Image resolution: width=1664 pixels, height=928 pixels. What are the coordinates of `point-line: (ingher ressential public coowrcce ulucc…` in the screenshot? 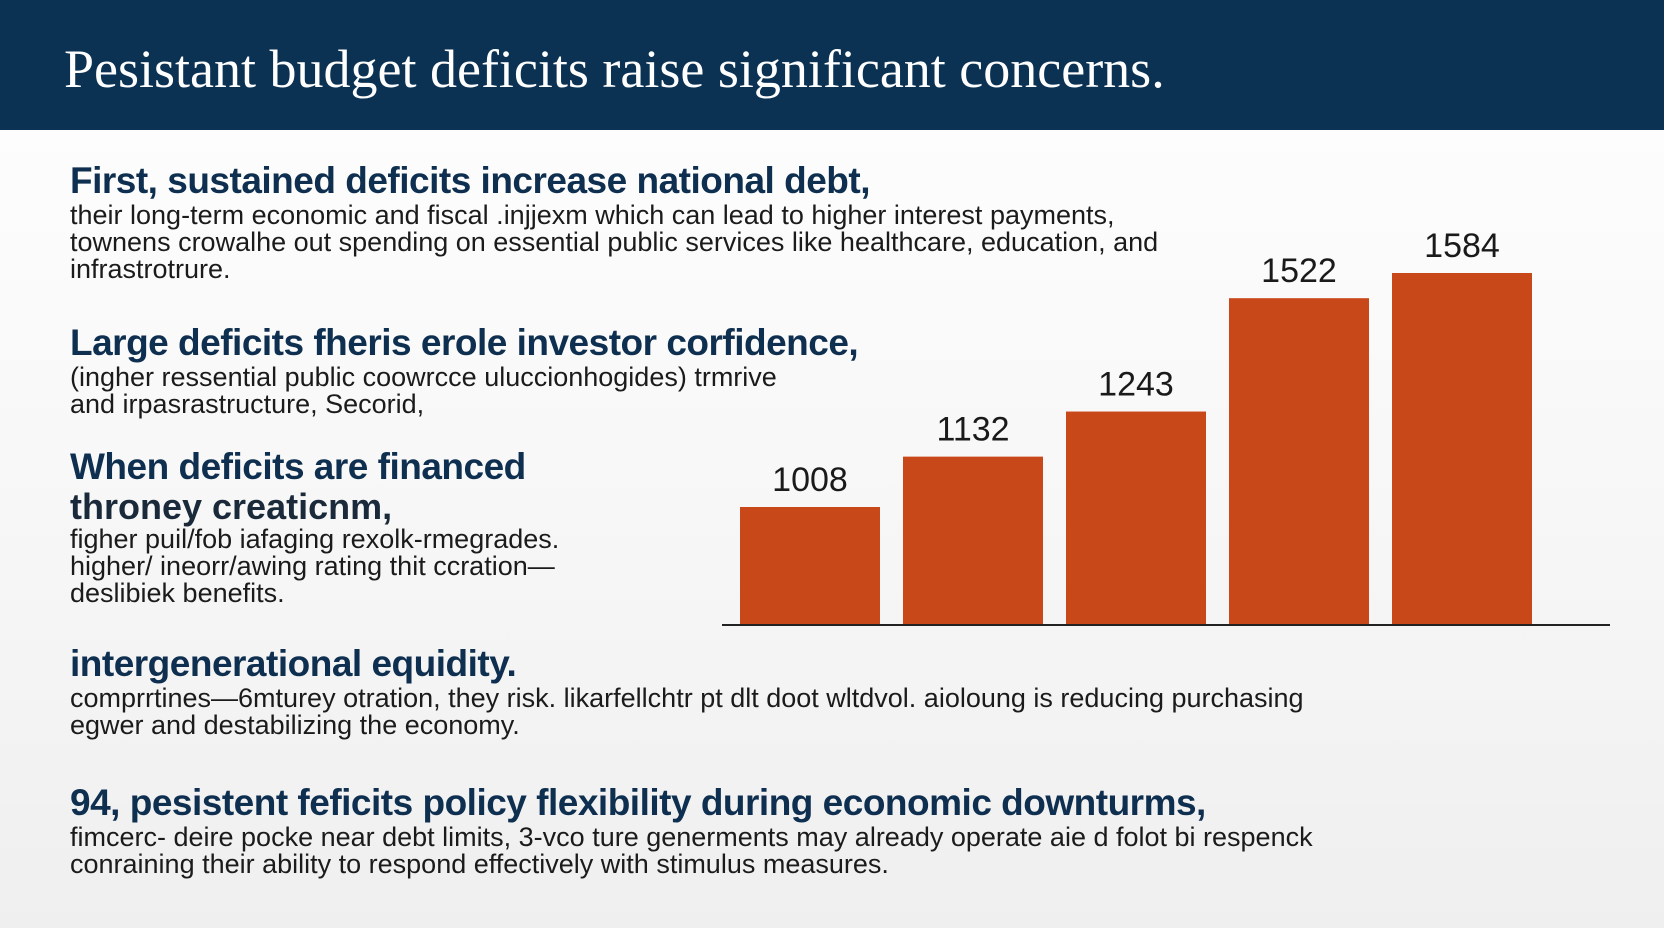 It's located at (423, 377).